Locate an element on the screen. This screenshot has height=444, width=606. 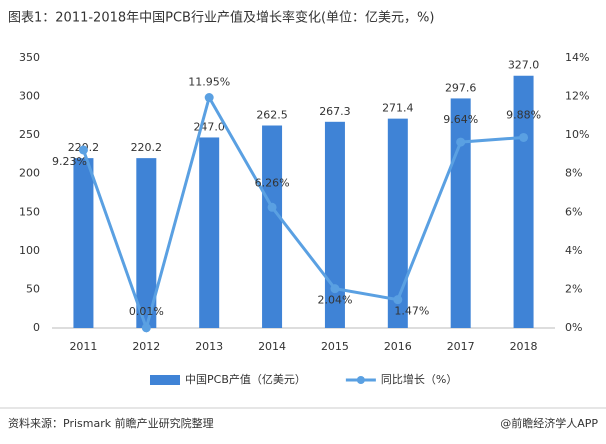
y2-tick-label: 10% is located at coordinates (577, 134).